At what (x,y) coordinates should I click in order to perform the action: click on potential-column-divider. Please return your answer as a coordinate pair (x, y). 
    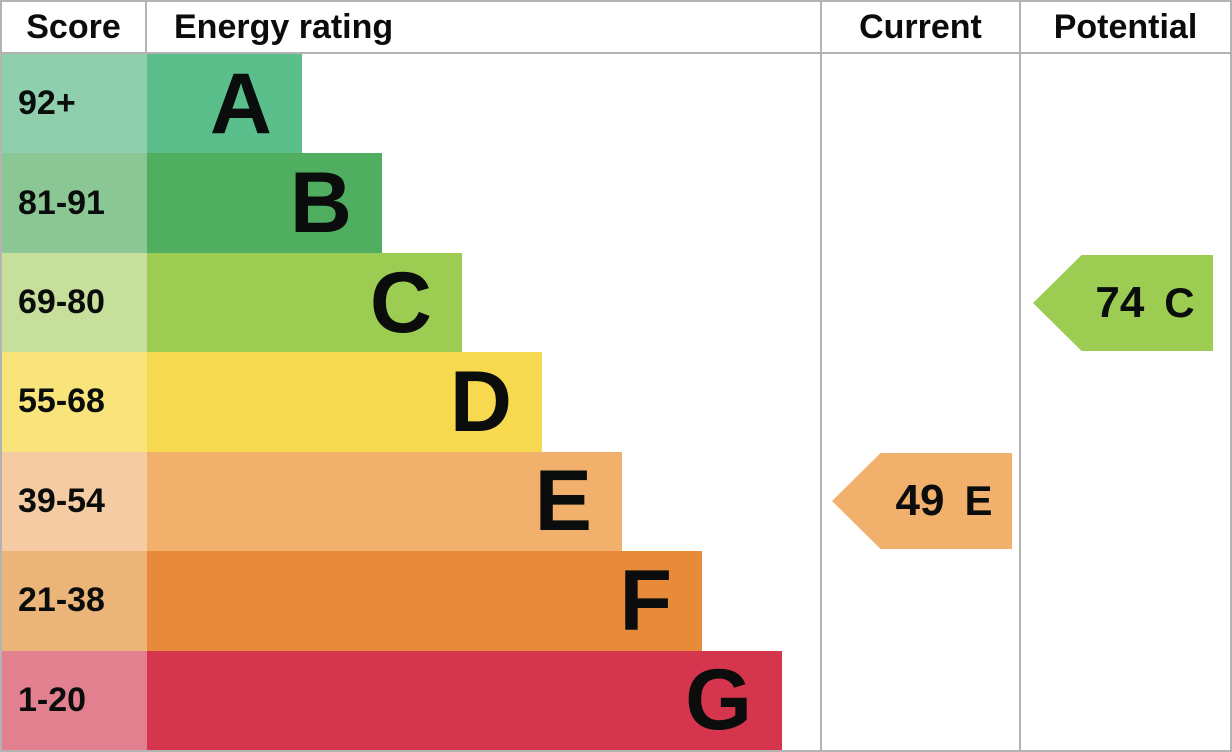
    Looking at the image, I should click on (1020, 376).